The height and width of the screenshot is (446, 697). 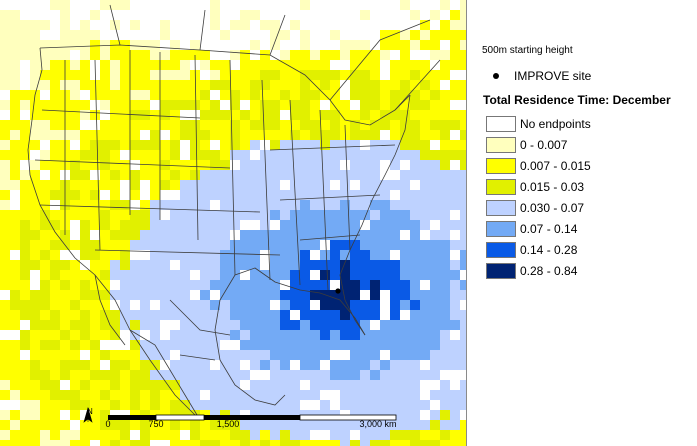 I want to click on state-lines-central, so click(x=290, y=175).